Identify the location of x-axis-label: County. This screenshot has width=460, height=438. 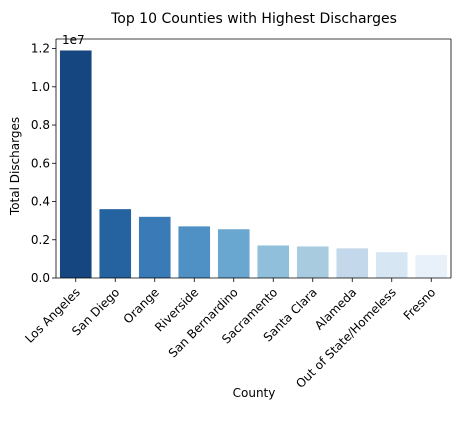
(254, 393).